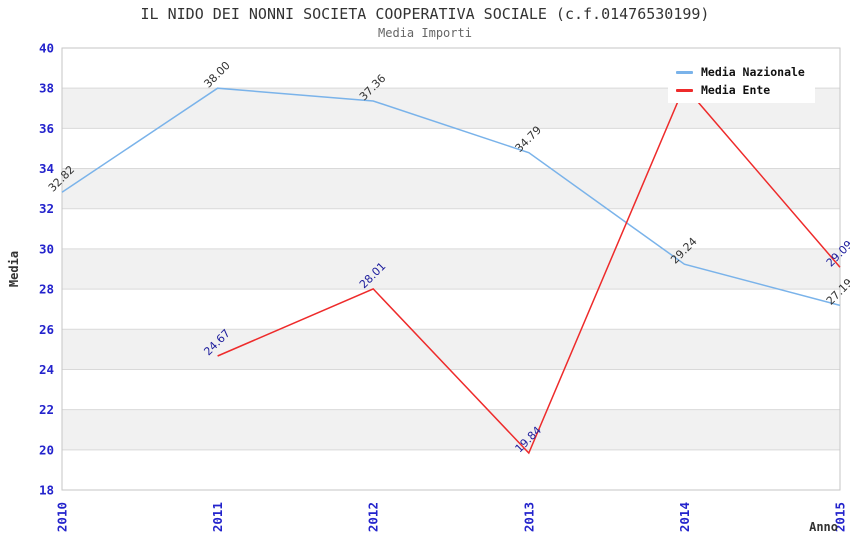 This screenshot has height=550, width=850. I want to click on legend: Media Nazionale Media Ente, so click(741, 81).